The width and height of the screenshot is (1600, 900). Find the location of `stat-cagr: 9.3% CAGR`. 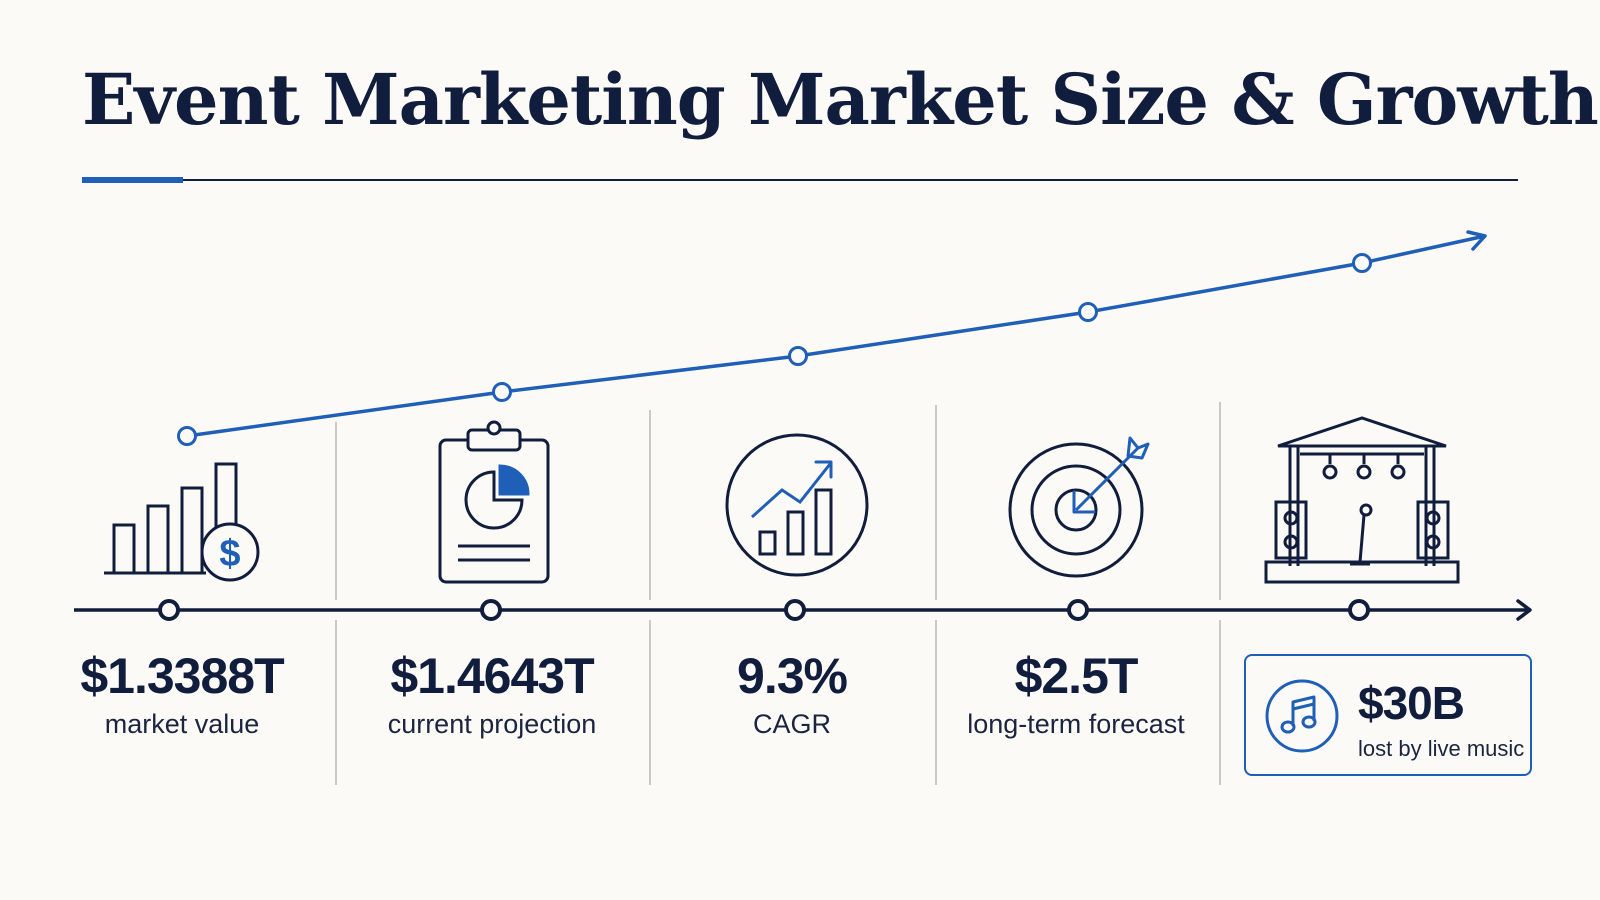

stat-cagr: 9.3% CAGR is located at coordinates (792, 695).